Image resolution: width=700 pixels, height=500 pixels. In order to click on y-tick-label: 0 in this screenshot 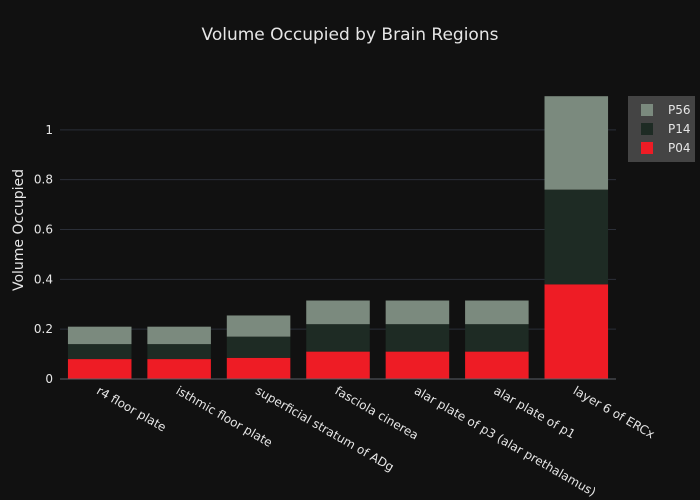, I will do `click(49, 379)`.